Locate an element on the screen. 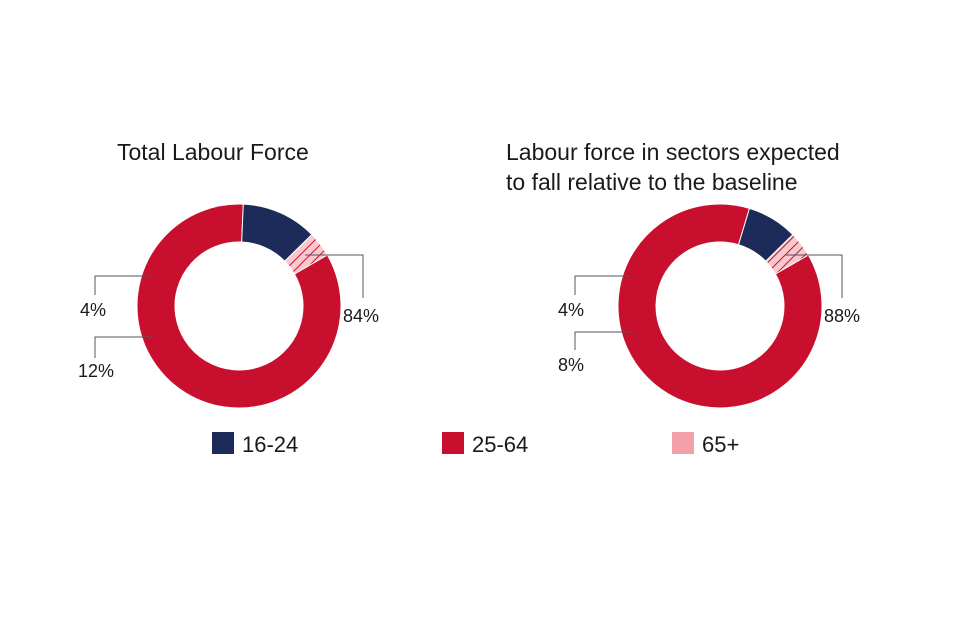 Image resolution: width=960 pixels, height=640 pixels. chart-1-title-line-1: Total Labour Force is located at coordinates (213, 152).